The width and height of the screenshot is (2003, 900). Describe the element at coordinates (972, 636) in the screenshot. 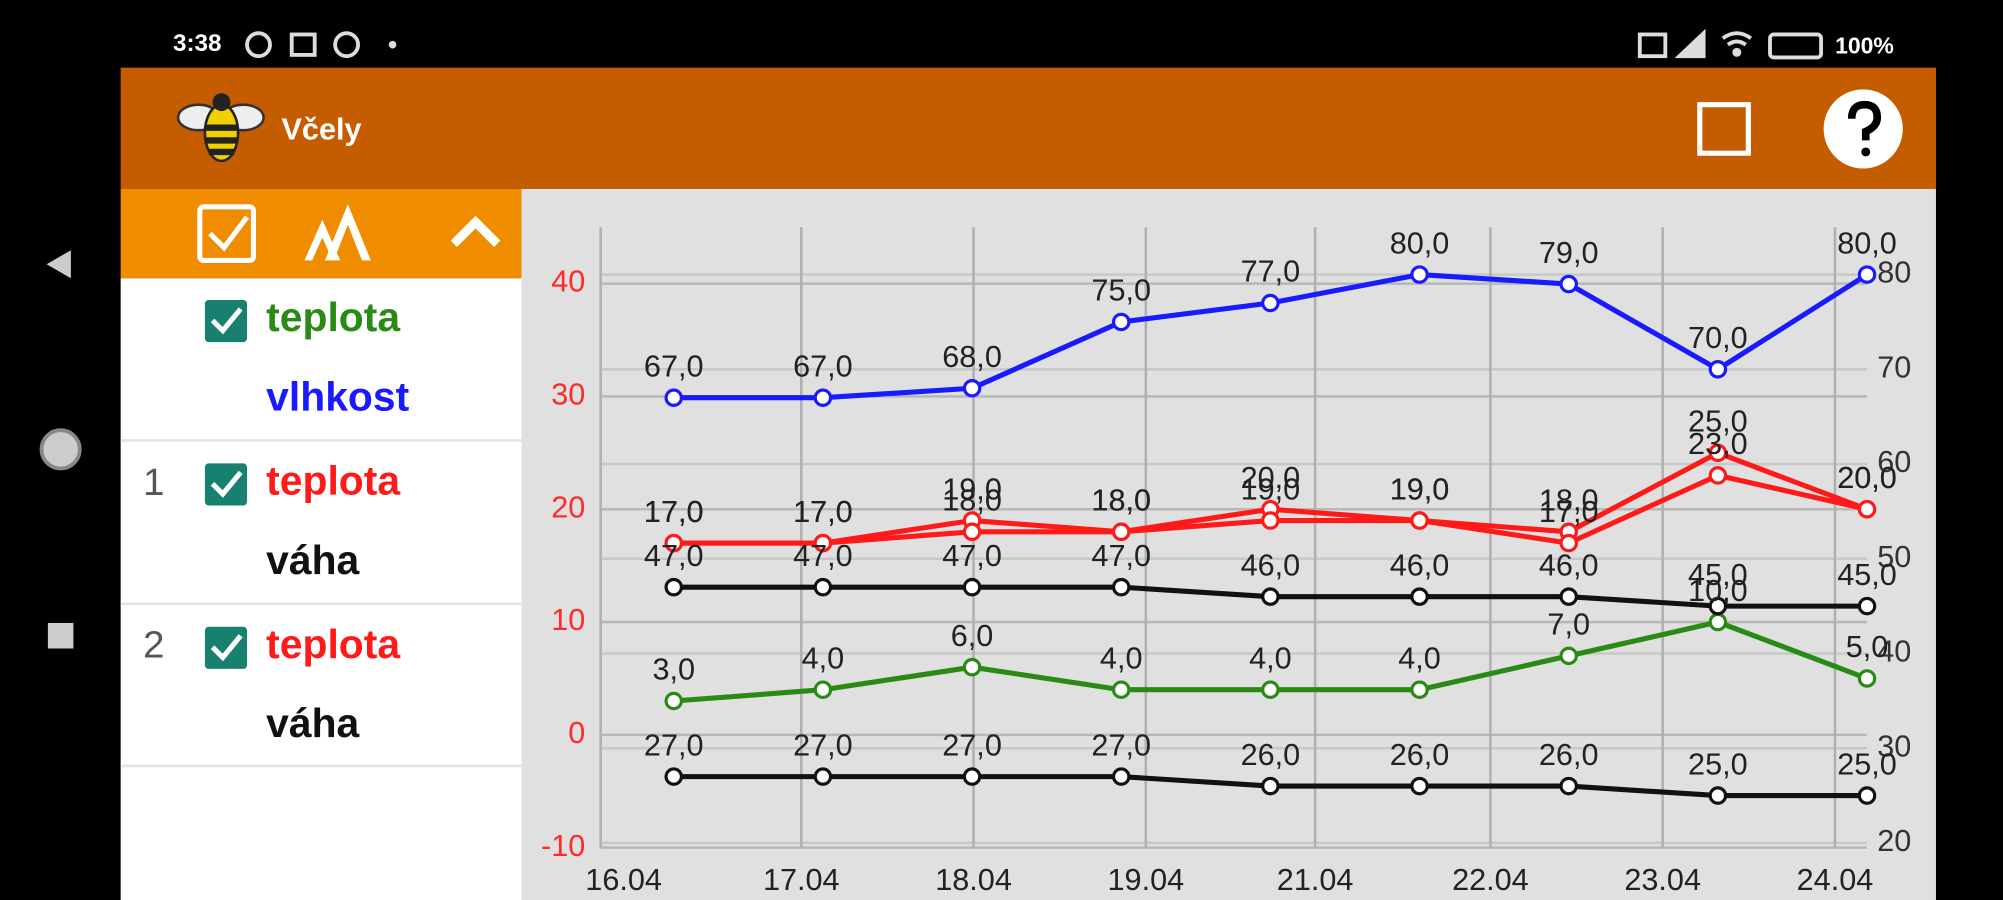

I see `data-label: 6,0` at that location.